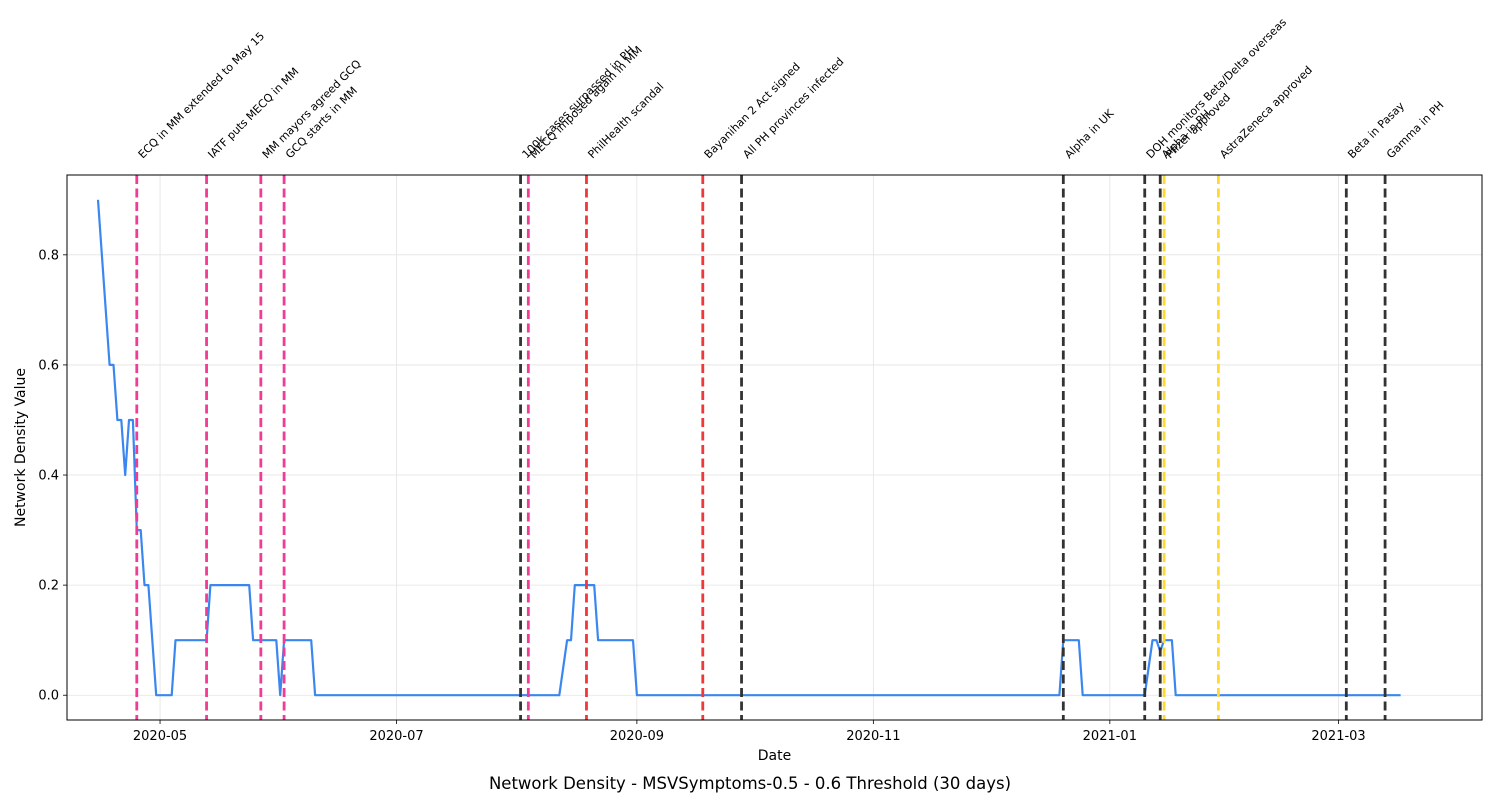 Image resolution: width=1500 pixels, height=800 pixels. Describe the element at coordinates (48, 476) in the screenshot. I see `y-tick-label: 0.4` at that location.